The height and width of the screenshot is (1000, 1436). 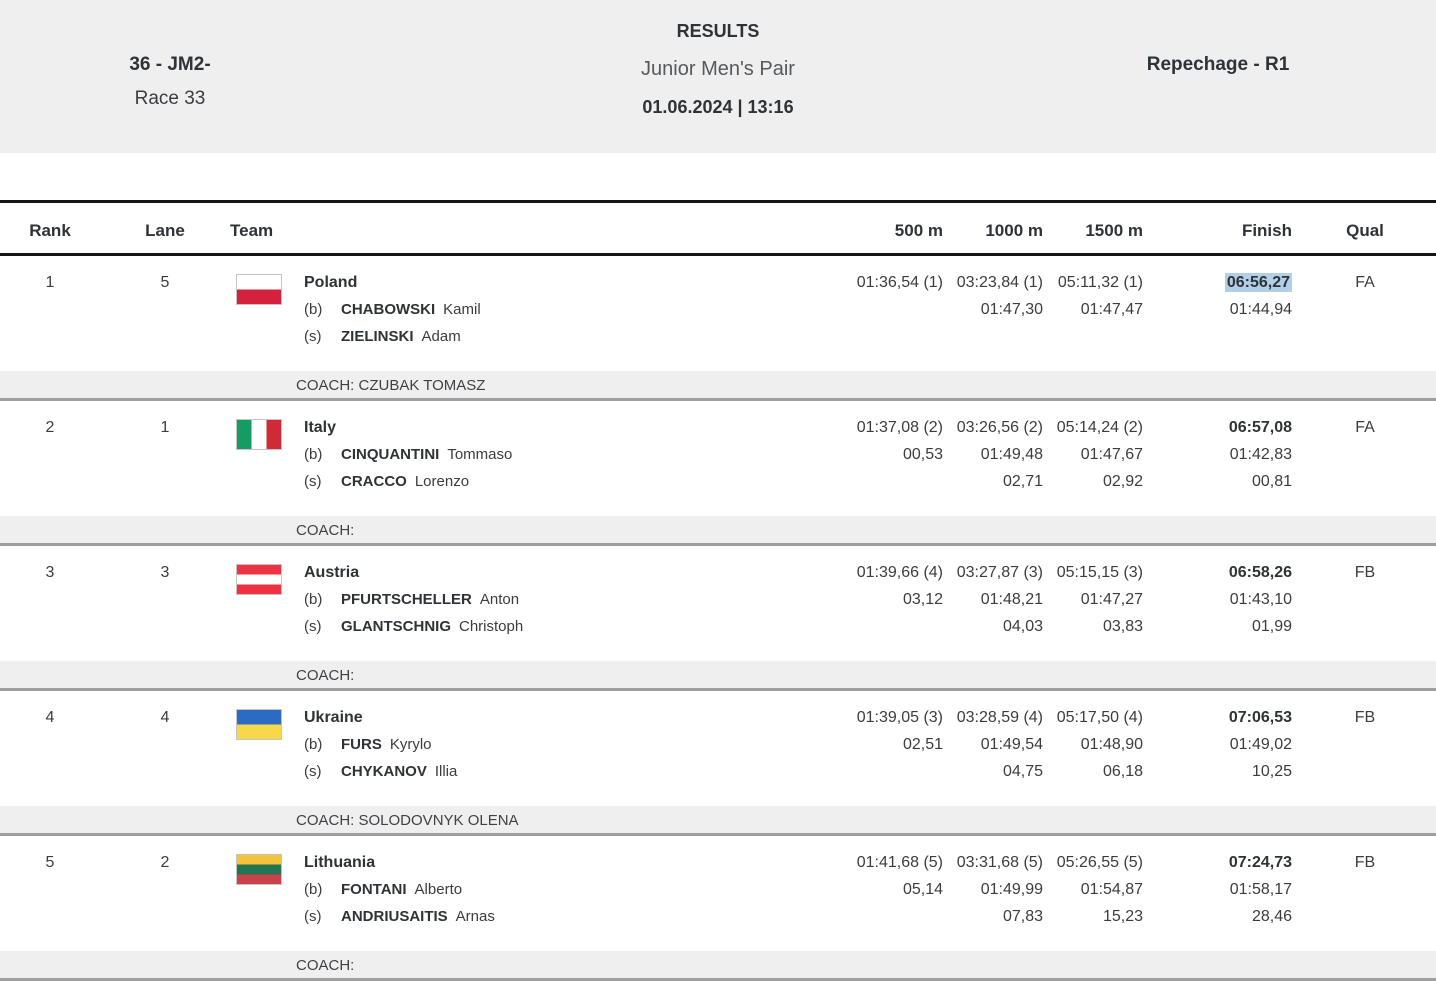 I want to click on crew-last-name: ZIELINSKI, so click(x=377, y=336).